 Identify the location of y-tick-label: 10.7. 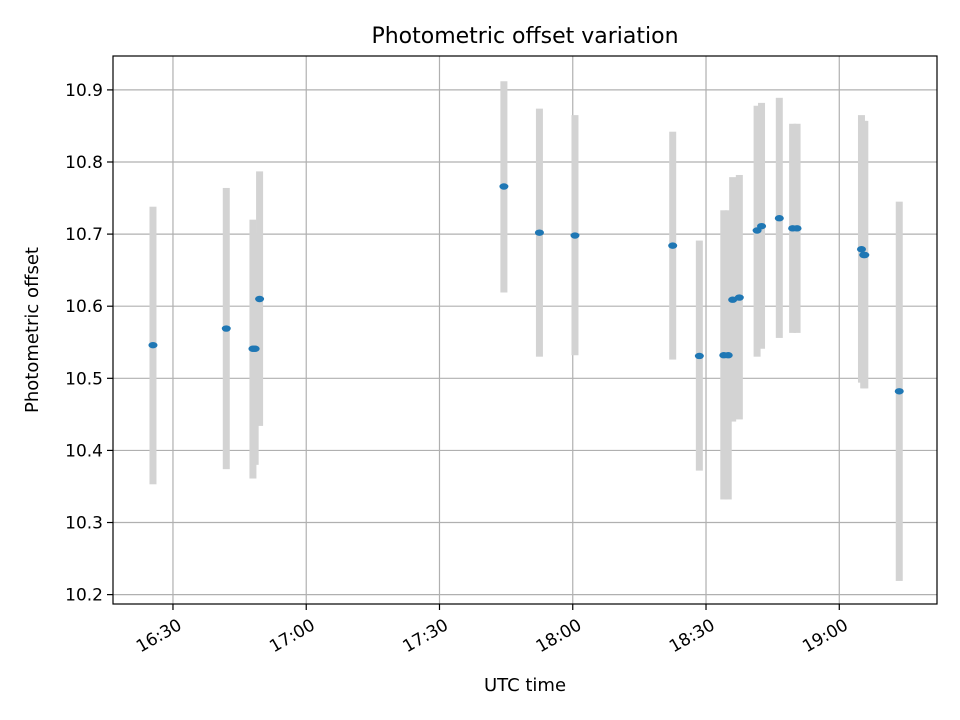
(84, 235).